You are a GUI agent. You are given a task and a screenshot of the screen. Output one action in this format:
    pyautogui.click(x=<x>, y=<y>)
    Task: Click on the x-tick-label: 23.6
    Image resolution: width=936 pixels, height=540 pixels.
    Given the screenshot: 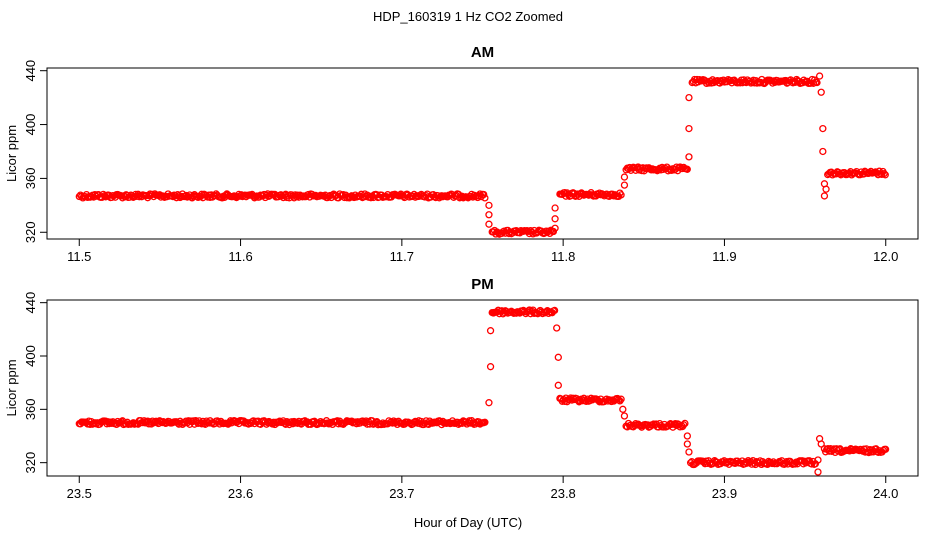 What is the action you would take?
    pyautogui.click(x=240, y=493)
    